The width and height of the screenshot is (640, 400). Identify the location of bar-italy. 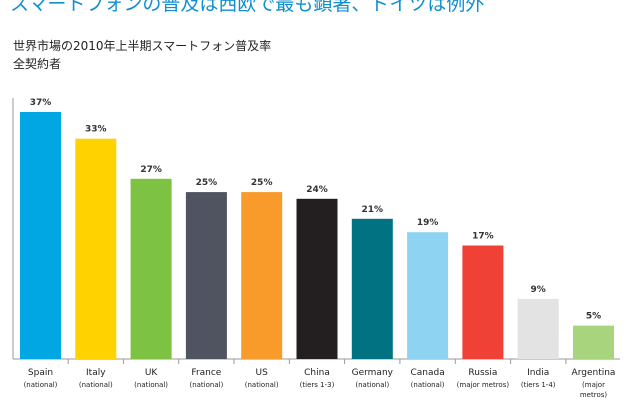
(96, 248).